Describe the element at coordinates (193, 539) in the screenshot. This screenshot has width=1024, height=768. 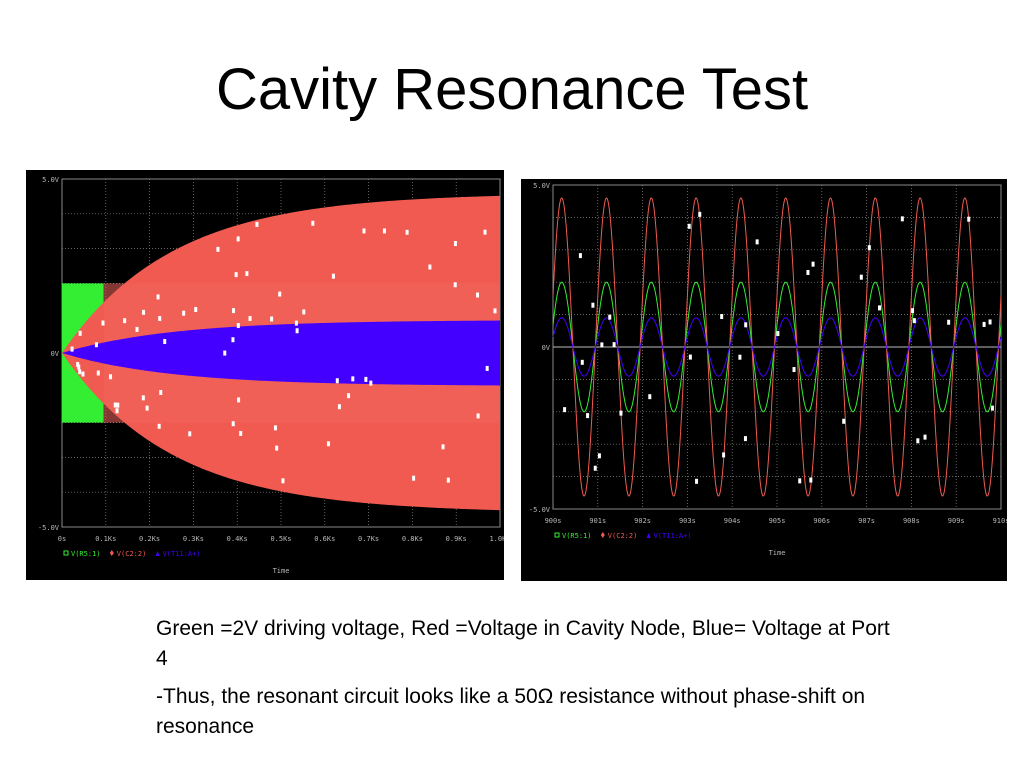
I see `x-tick-label: 0.3Ks` at that location.